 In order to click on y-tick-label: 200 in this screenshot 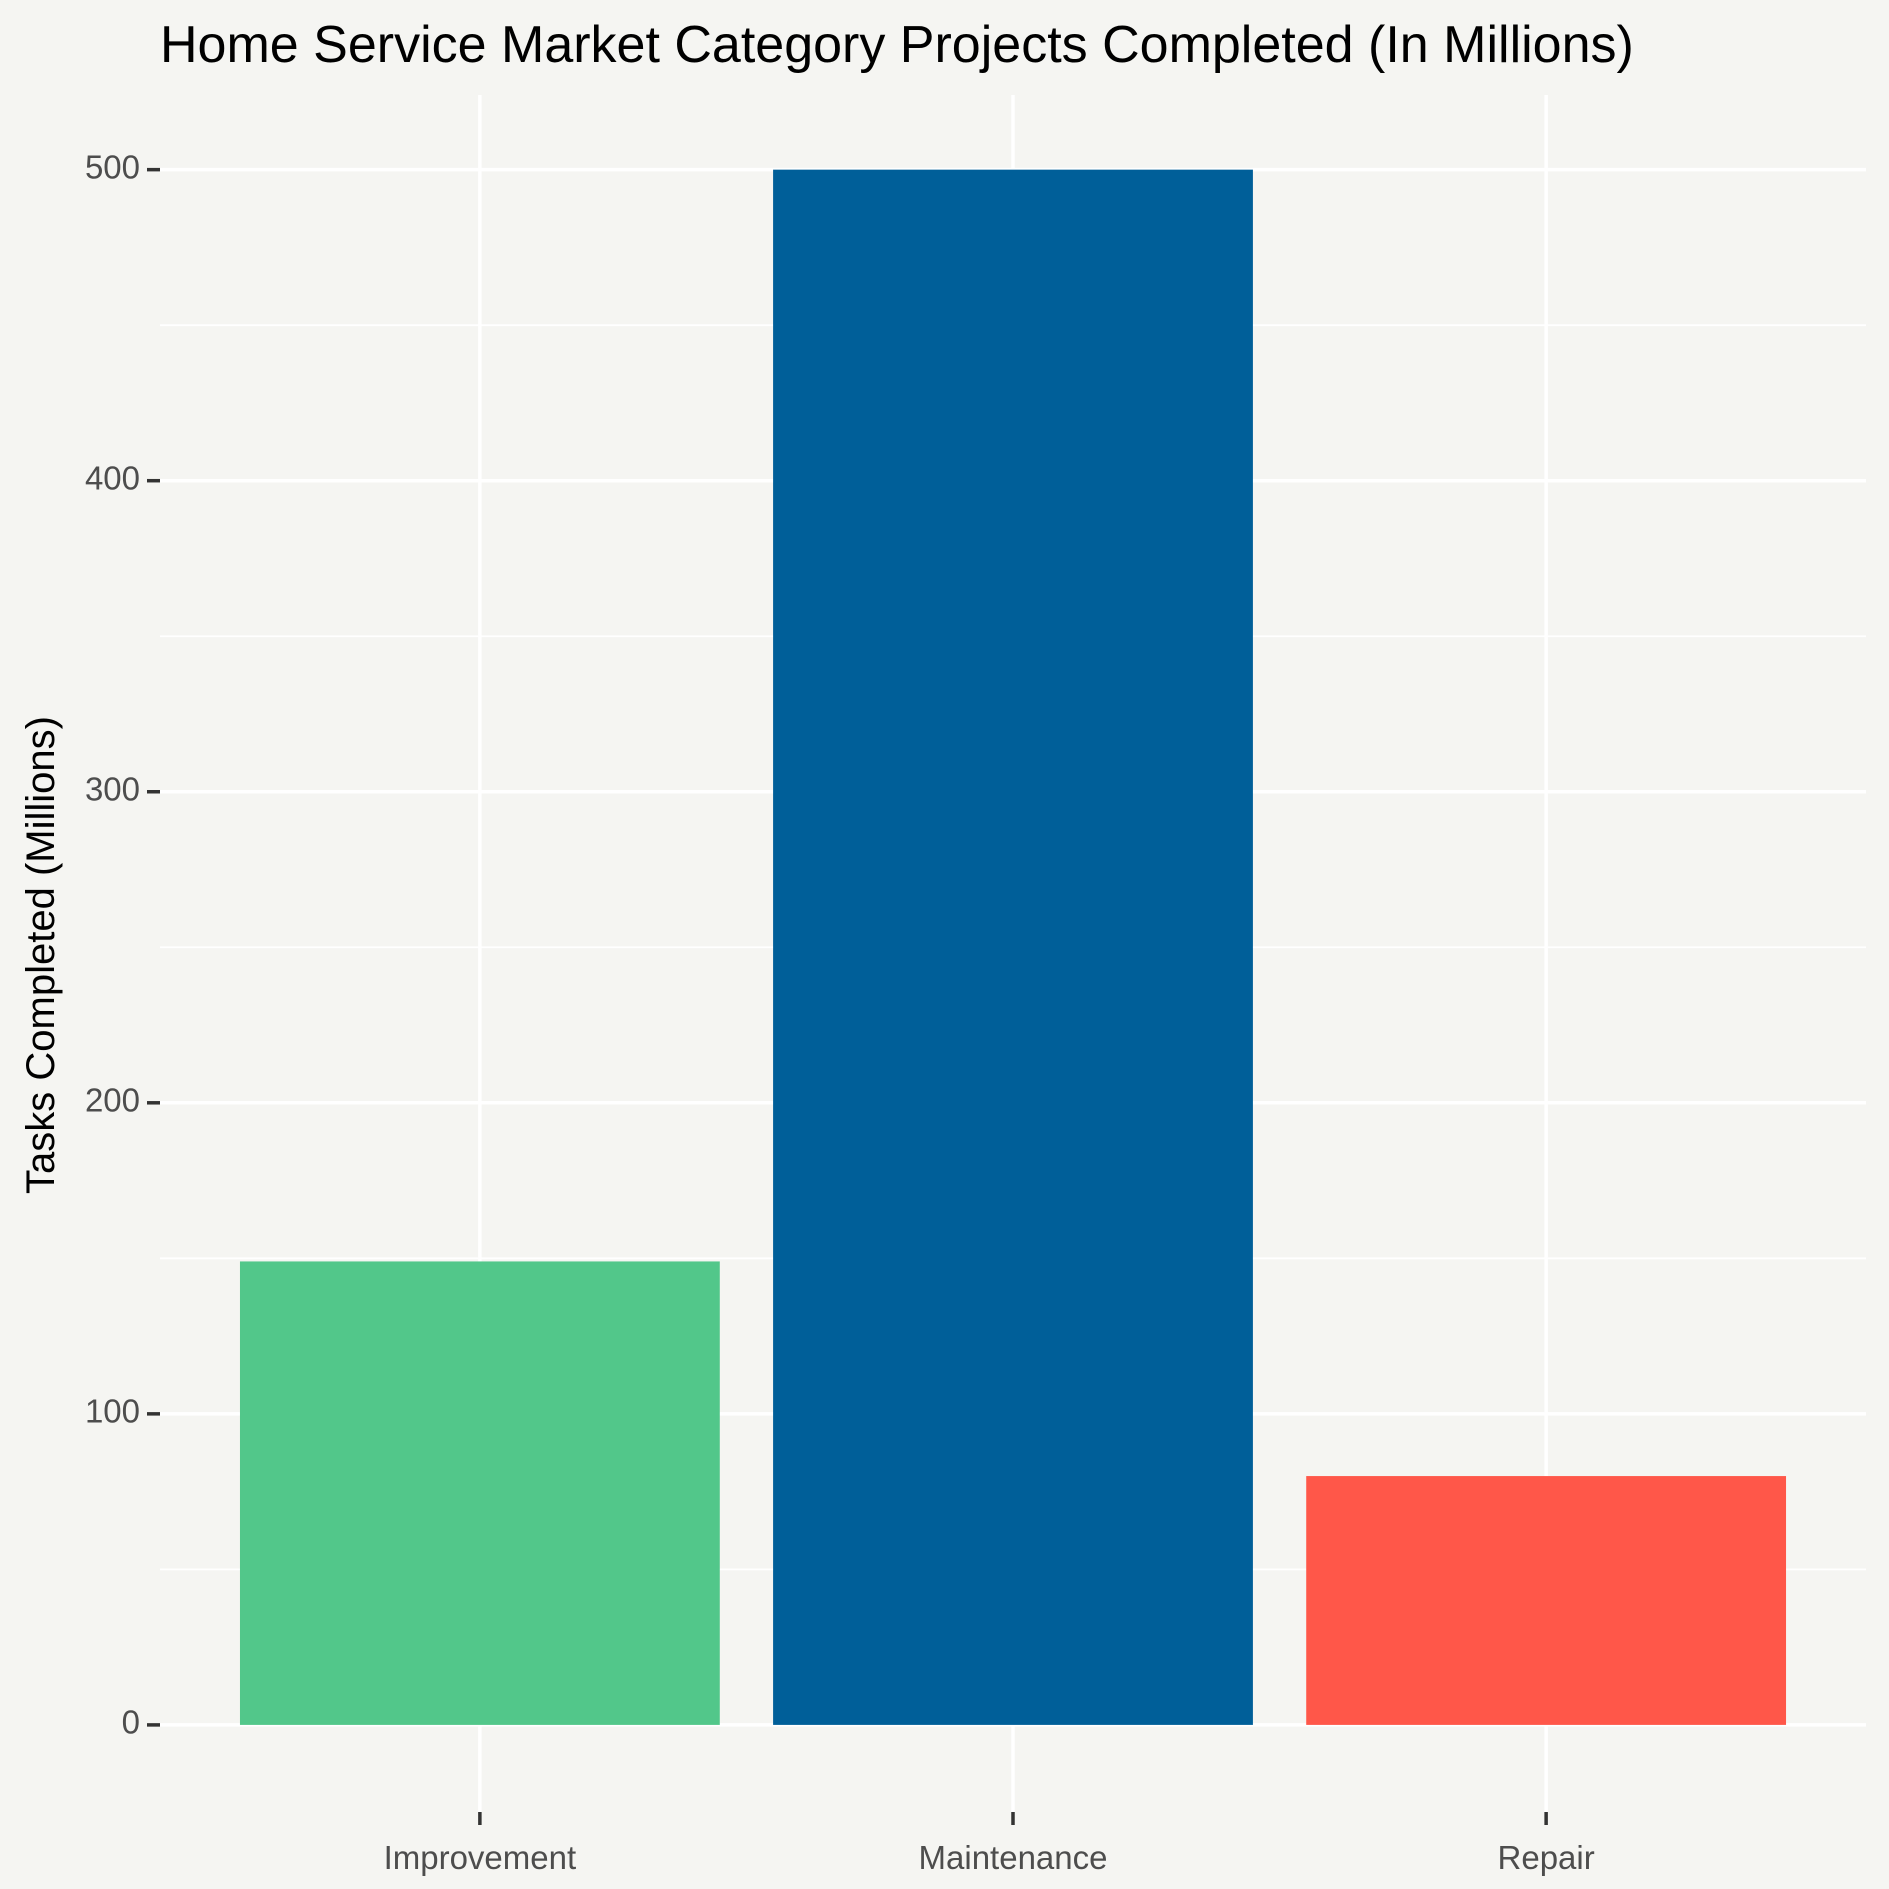, I will do `click(112, 1100)`.